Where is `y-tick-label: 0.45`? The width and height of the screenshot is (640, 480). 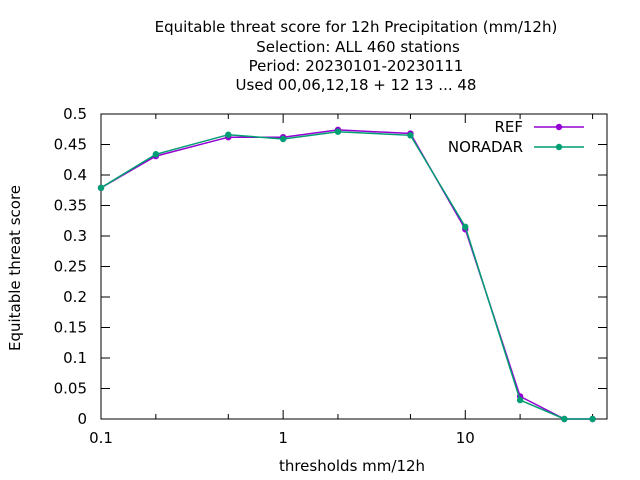
y-tick-label: 0.45 is located at coordinates (70, 145).